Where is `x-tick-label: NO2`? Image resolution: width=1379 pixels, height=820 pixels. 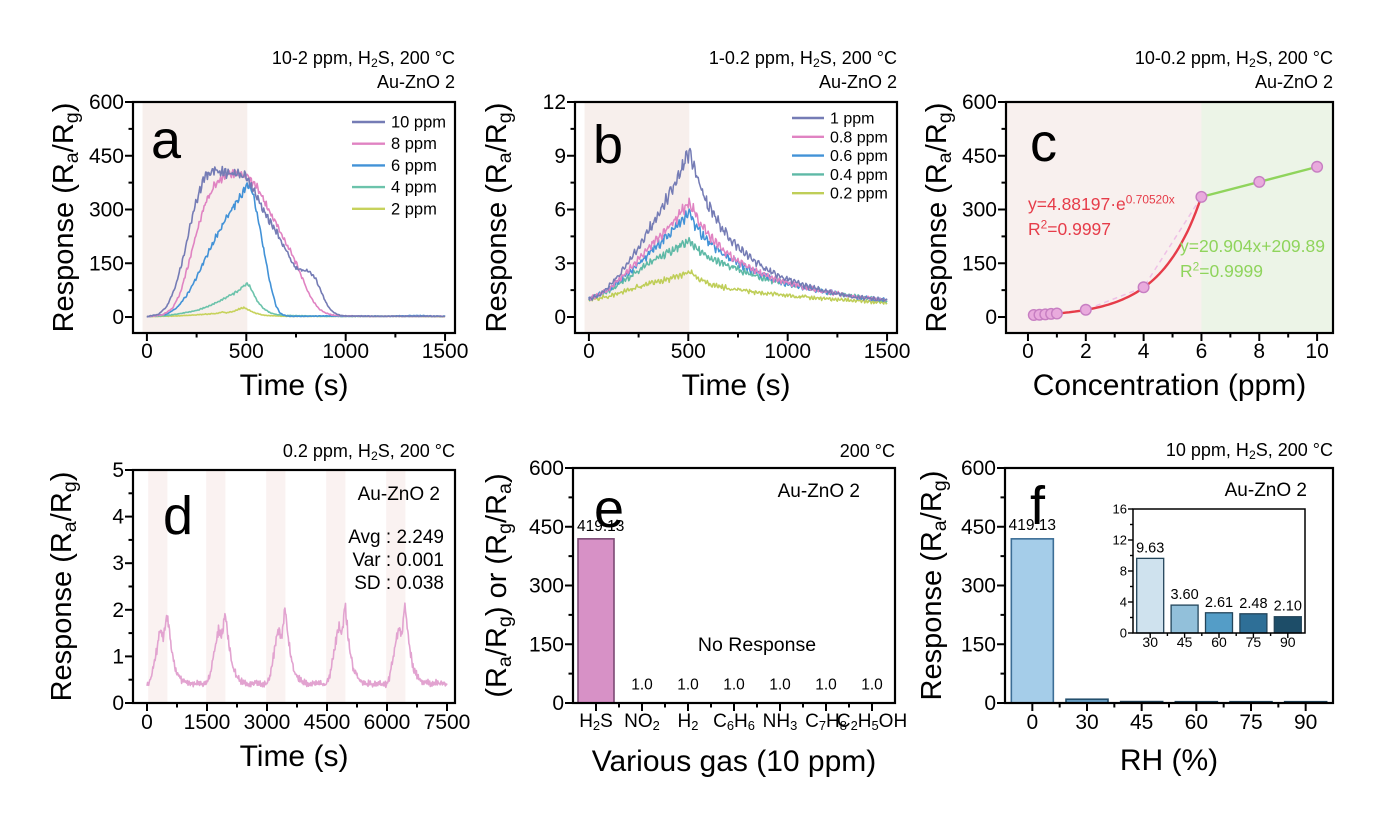 x-tick-label: NO2 is located at coordinates (642, 722).